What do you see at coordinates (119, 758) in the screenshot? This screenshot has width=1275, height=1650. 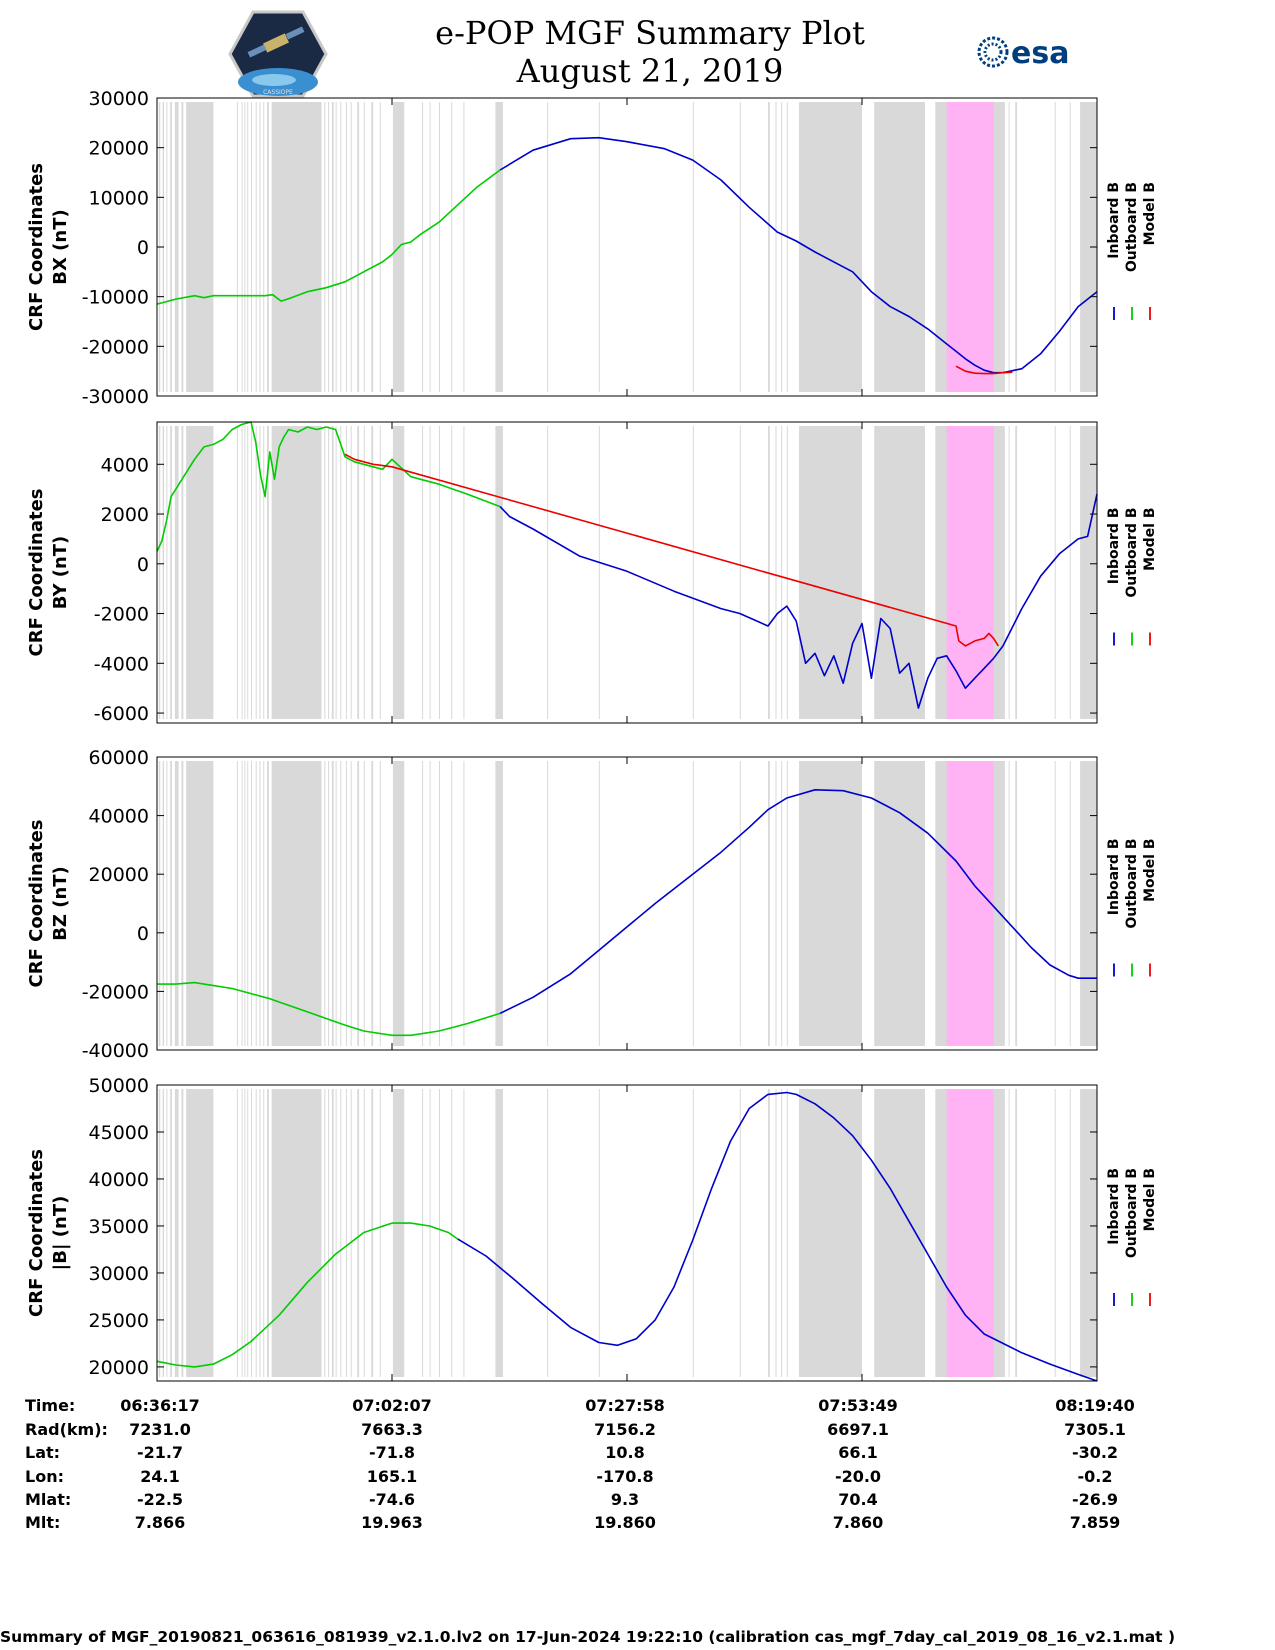 I see `y-tick-label: 60000` at bounding box center [119, 758].